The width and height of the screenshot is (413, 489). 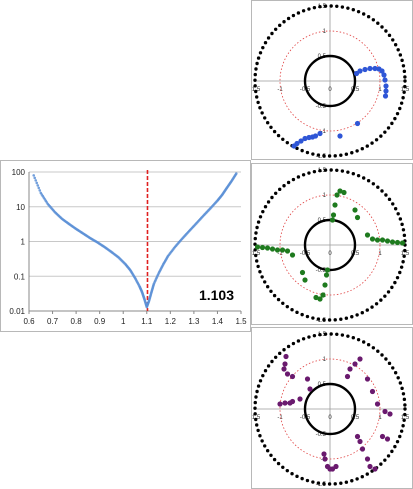 I want to click on x-tick-label: 0.8, so click(x=77, y=321).